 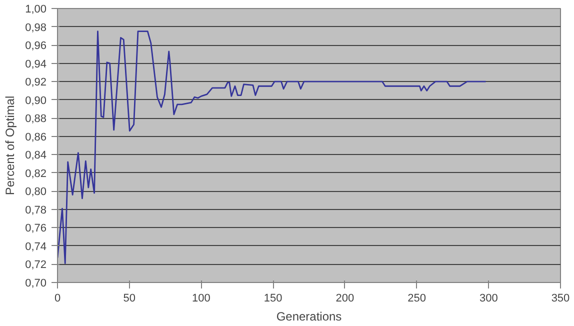 I want to click on y-tick-label: 0,98, so click(x=36, y=28).